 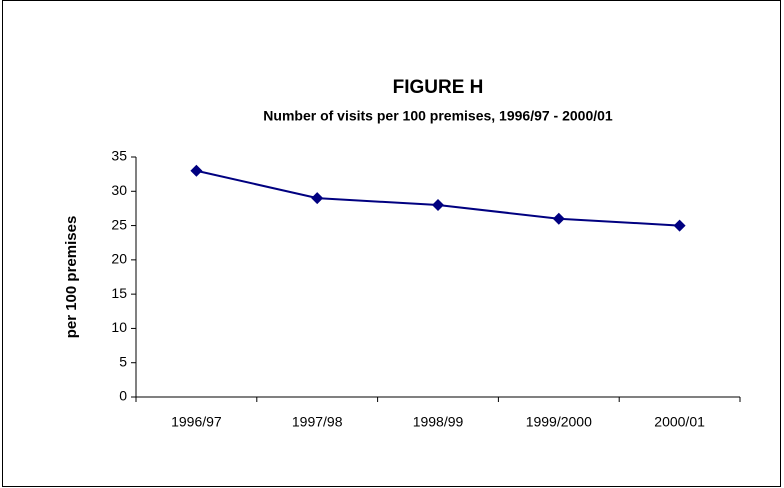 I want to click on y-axis-label: per 100 premises, so click(x=71, y=277).